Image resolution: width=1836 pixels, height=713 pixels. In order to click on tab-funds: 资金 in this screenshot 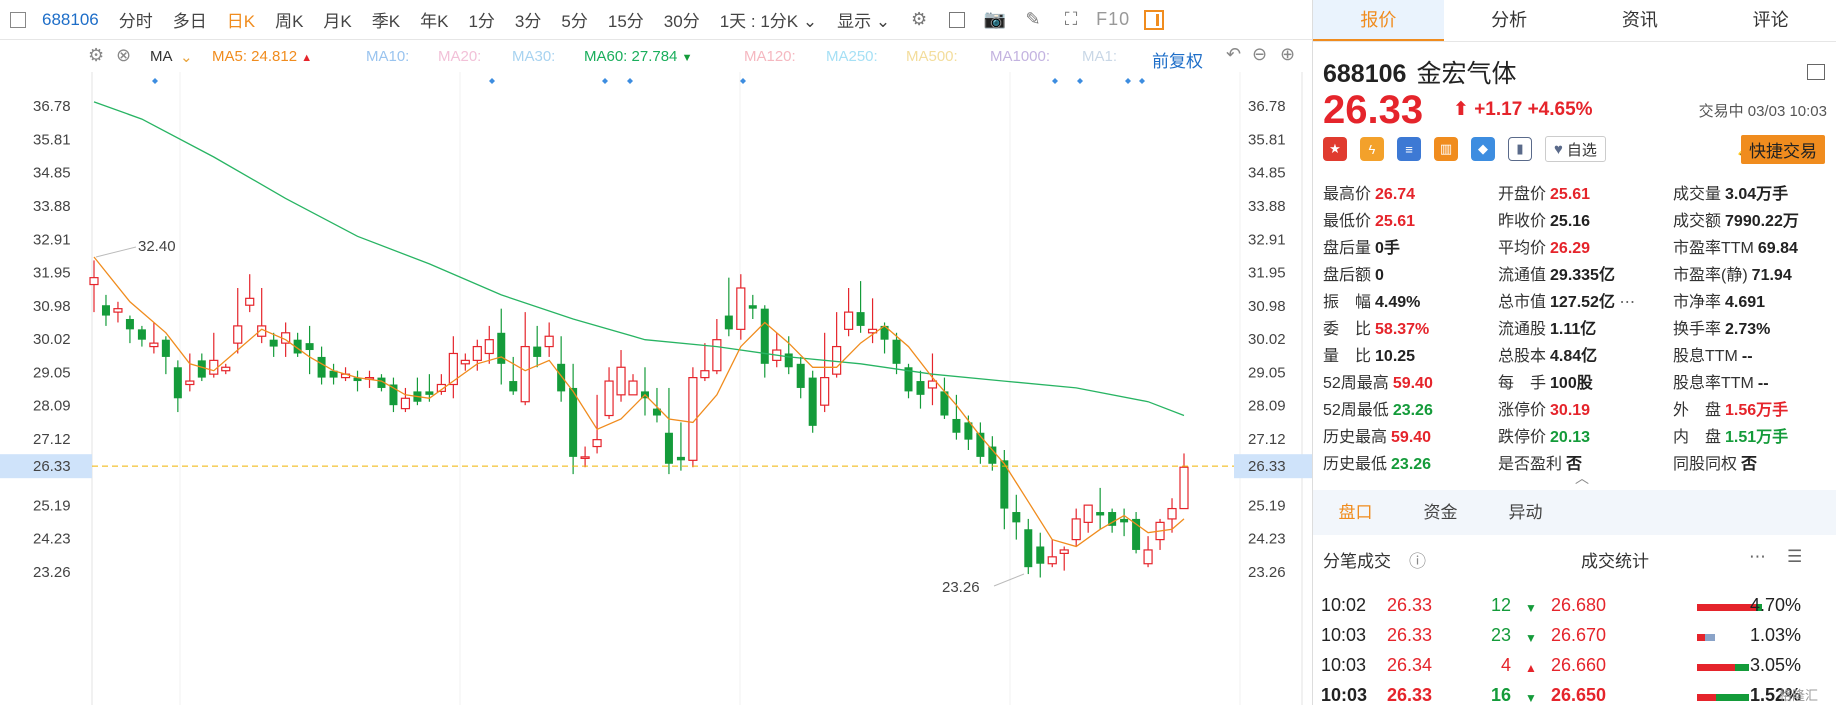, I will do `click(1440, 512)`.